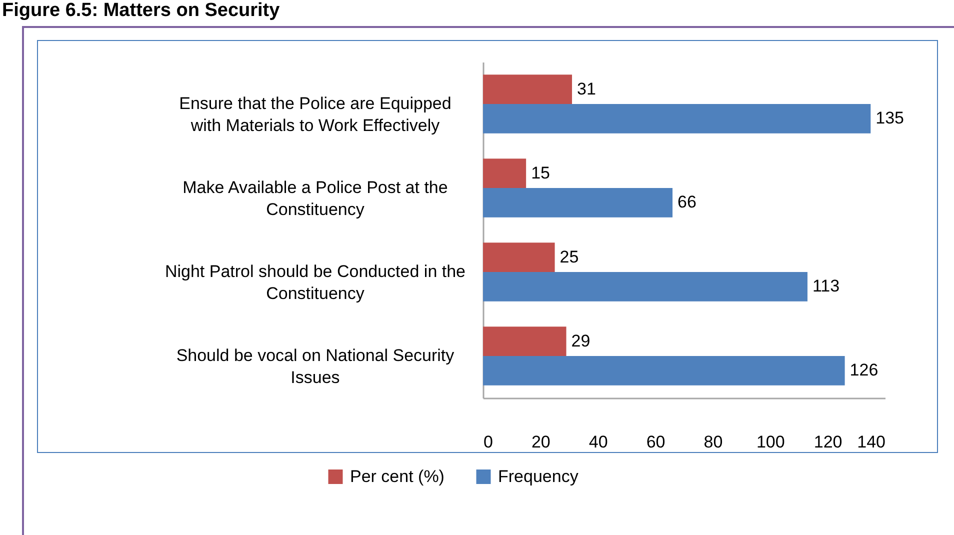  What do you see at coordinates (315, 366) in the screenshot?
I see `y-tick-label: Should be vocal on National Security Issues` at bounding box center [315, 366].